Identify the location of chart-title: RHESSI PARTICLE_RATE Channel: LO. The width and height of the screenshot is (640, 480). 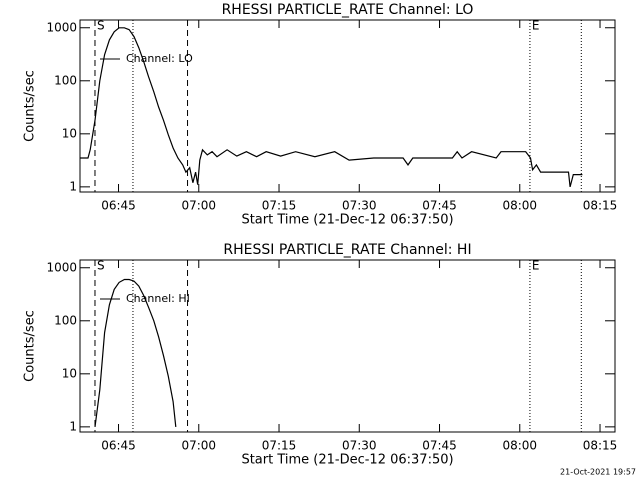
(348, 10).